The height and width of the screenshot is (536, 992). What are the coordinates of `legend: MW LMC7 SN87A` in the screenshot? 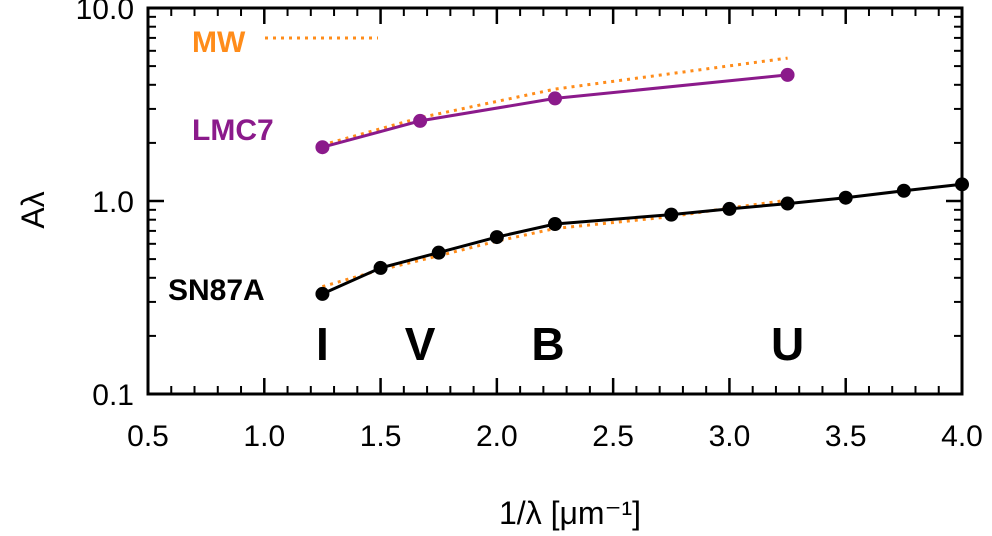 It's located at (273, 166).